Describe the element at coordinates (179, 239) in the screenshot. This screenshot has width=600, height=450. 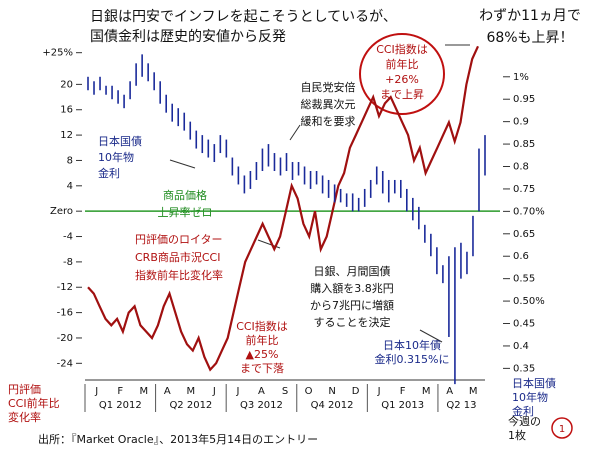
I see `annotation: 円評価のロイター` at that location.